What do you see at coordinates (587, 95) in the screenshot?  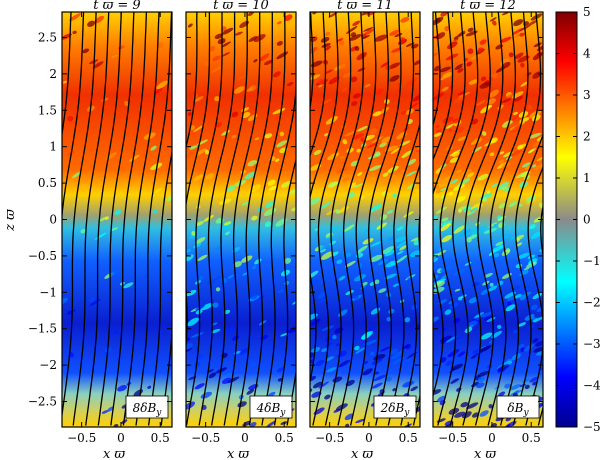 I see `colorbar-tick-label: 3` at bounding box center [587, 95].